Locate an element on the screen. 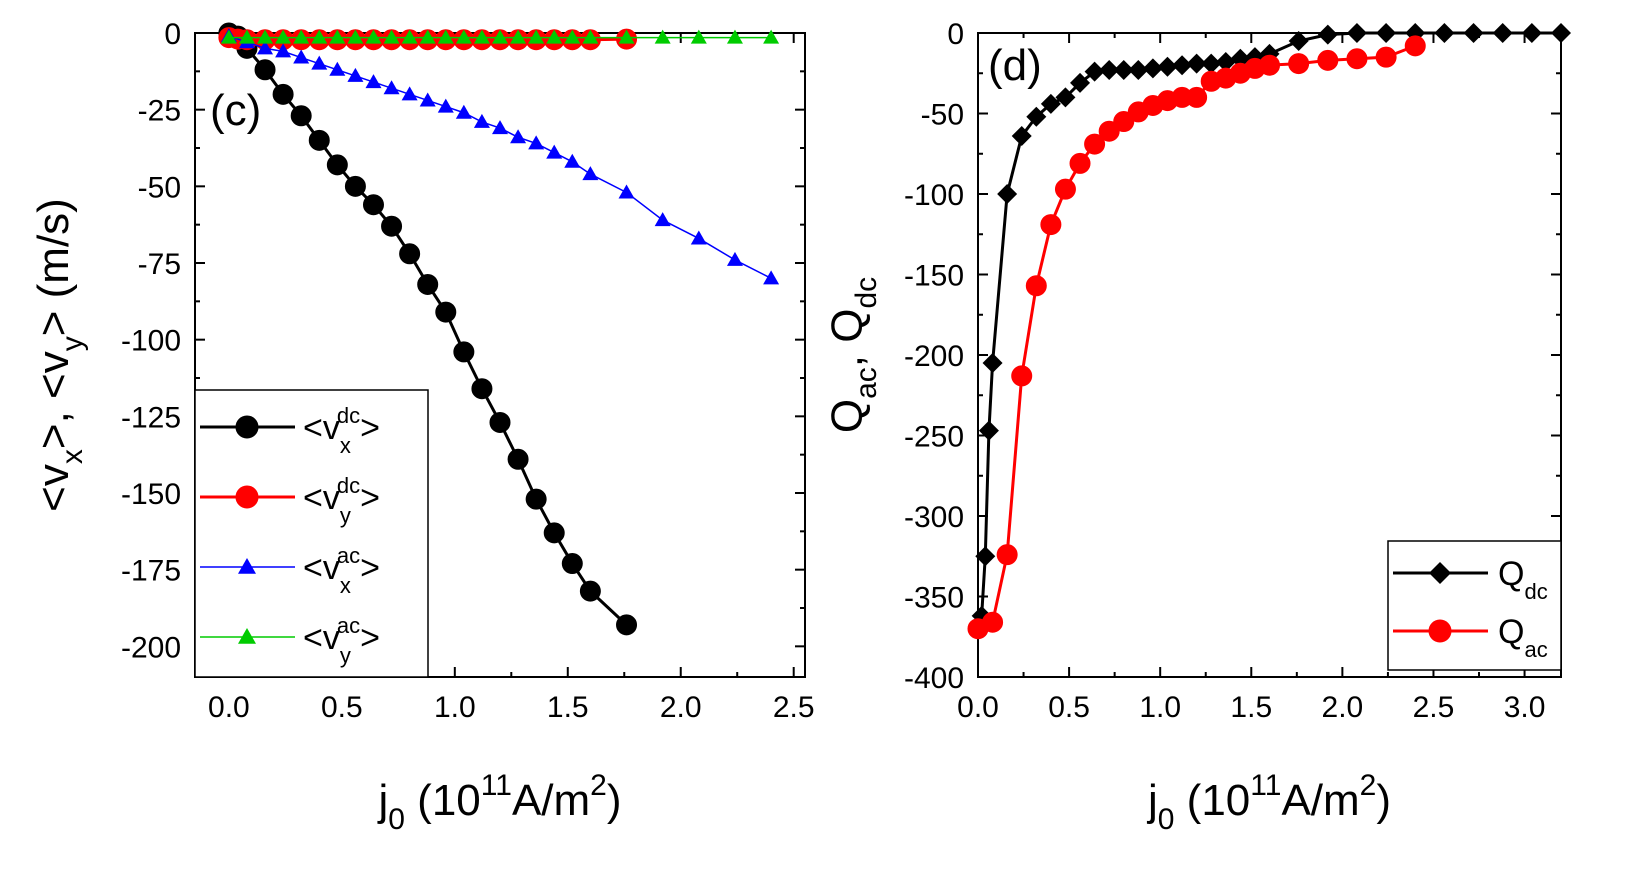 Image resolution: width=1641 pixels, height=887 pixels. x-tick-label: 1.5 is located at coordinates (568, 707).